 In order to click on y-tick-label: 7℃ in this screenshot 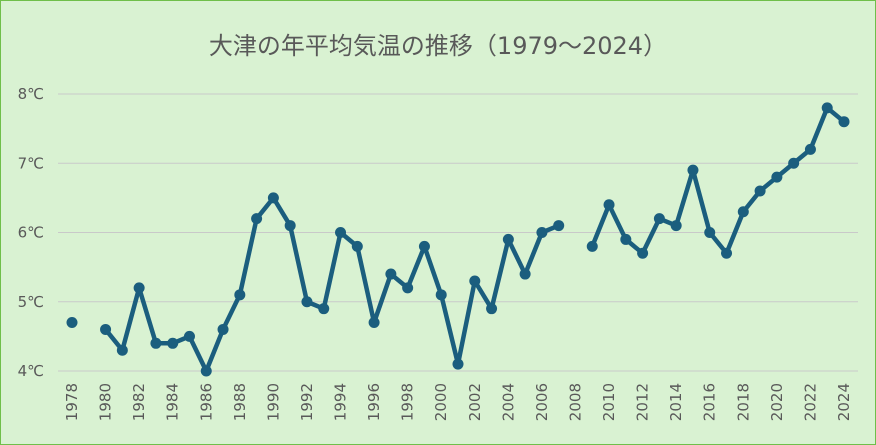, I will do `click(31, 163)`.